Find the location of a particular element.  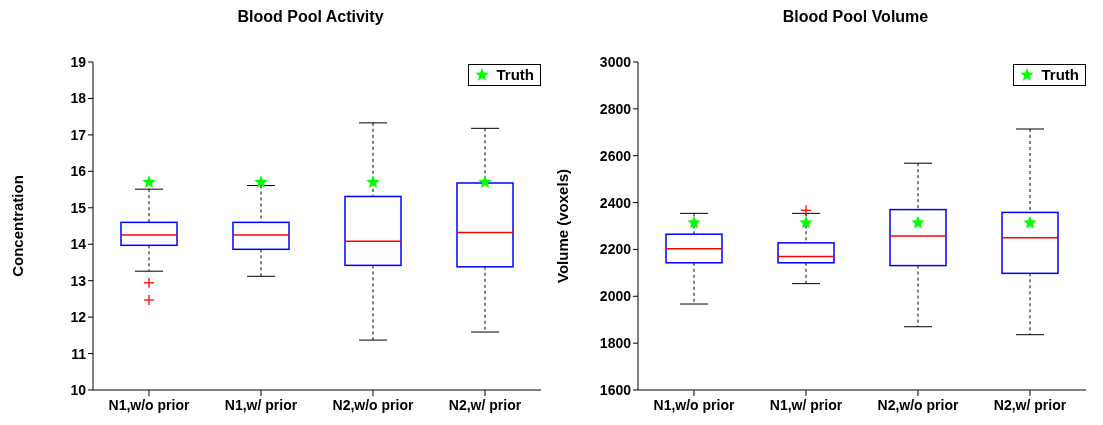

y-tick-label: 3000 is located at coordinates (615, 61).